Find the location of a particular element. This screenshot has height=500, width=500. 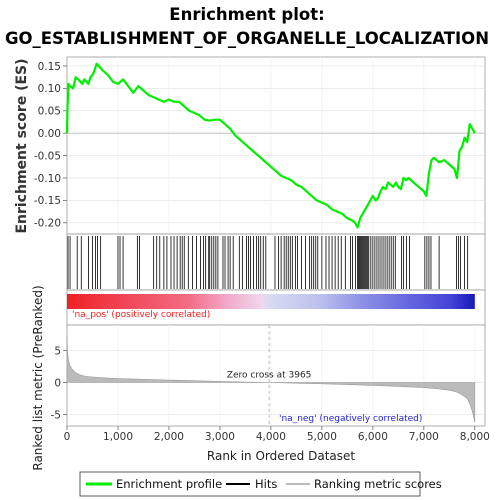

x-tick-label: 0 is located at coordinates (67, 437).